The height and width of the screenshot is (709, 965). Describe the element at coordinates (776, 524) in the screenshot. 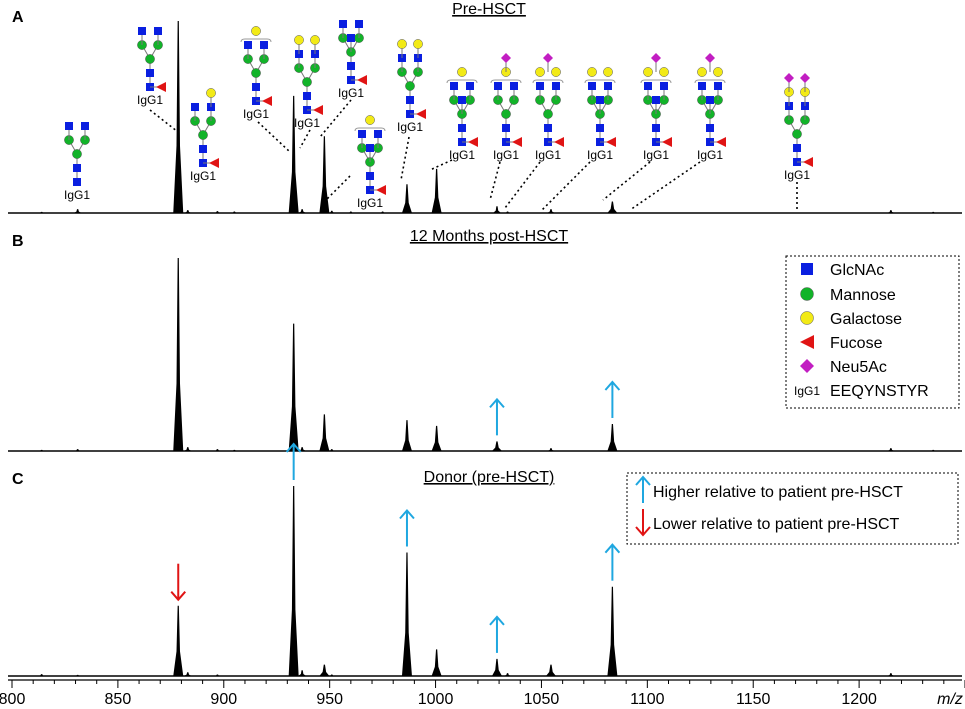

I see `legend-label: Lower relative to patient pre-HSCT` at that location.